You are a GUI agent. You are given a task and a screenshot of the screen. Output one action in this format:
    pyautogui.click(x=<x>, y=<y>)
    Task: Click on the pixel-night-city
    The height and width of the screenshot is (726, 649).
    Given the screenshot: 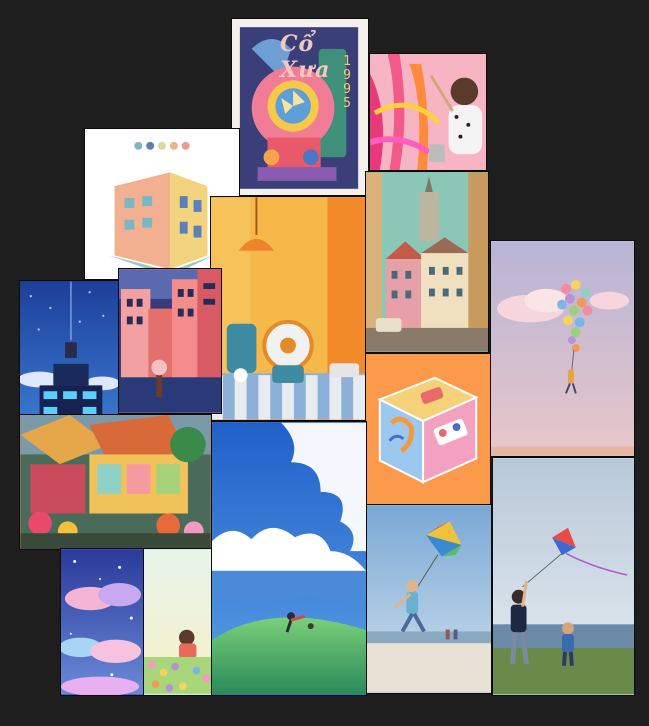 What is the action you would take?
    pyautogui.click(x=69, y=354)
    